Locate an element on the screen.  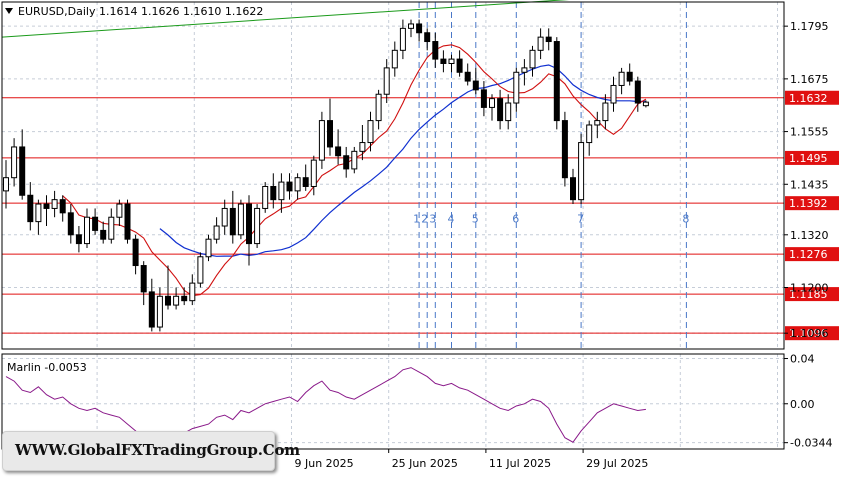
y-axis-label: 1.1320 is located at coordinates (809, 235).